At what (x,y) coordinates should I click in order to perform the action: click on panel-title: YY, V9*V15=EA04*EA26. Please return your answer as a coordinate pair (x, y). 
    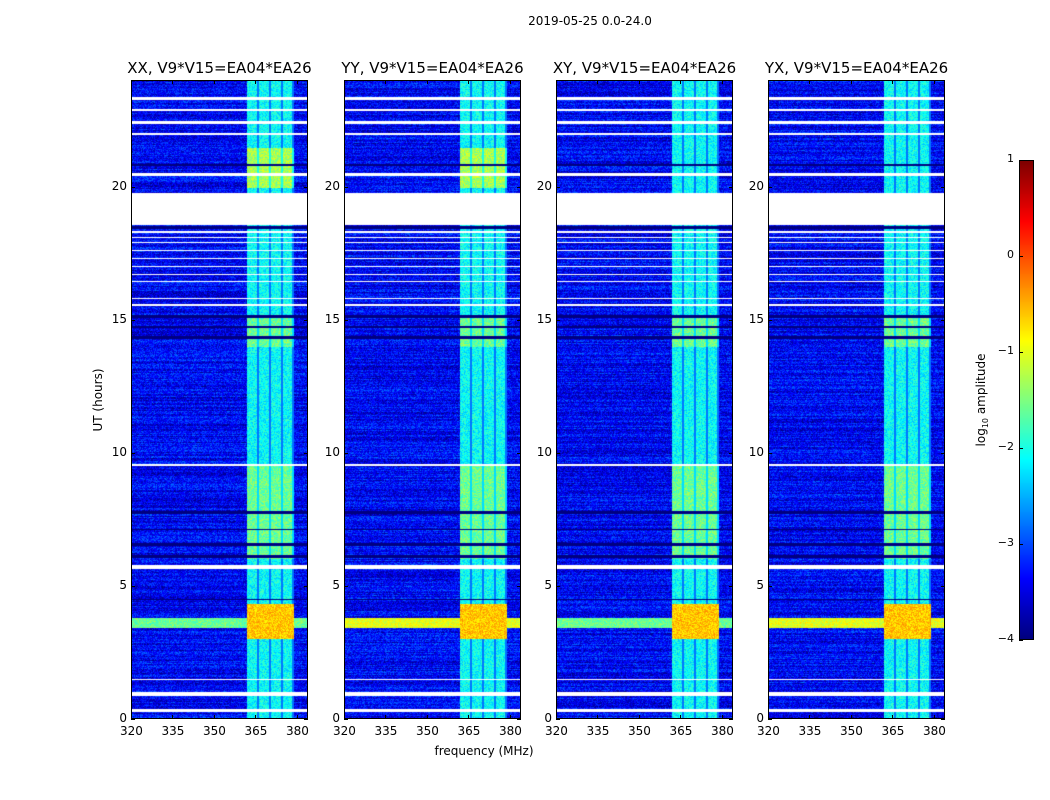
    Looking at the image, I should click on (432, 68).